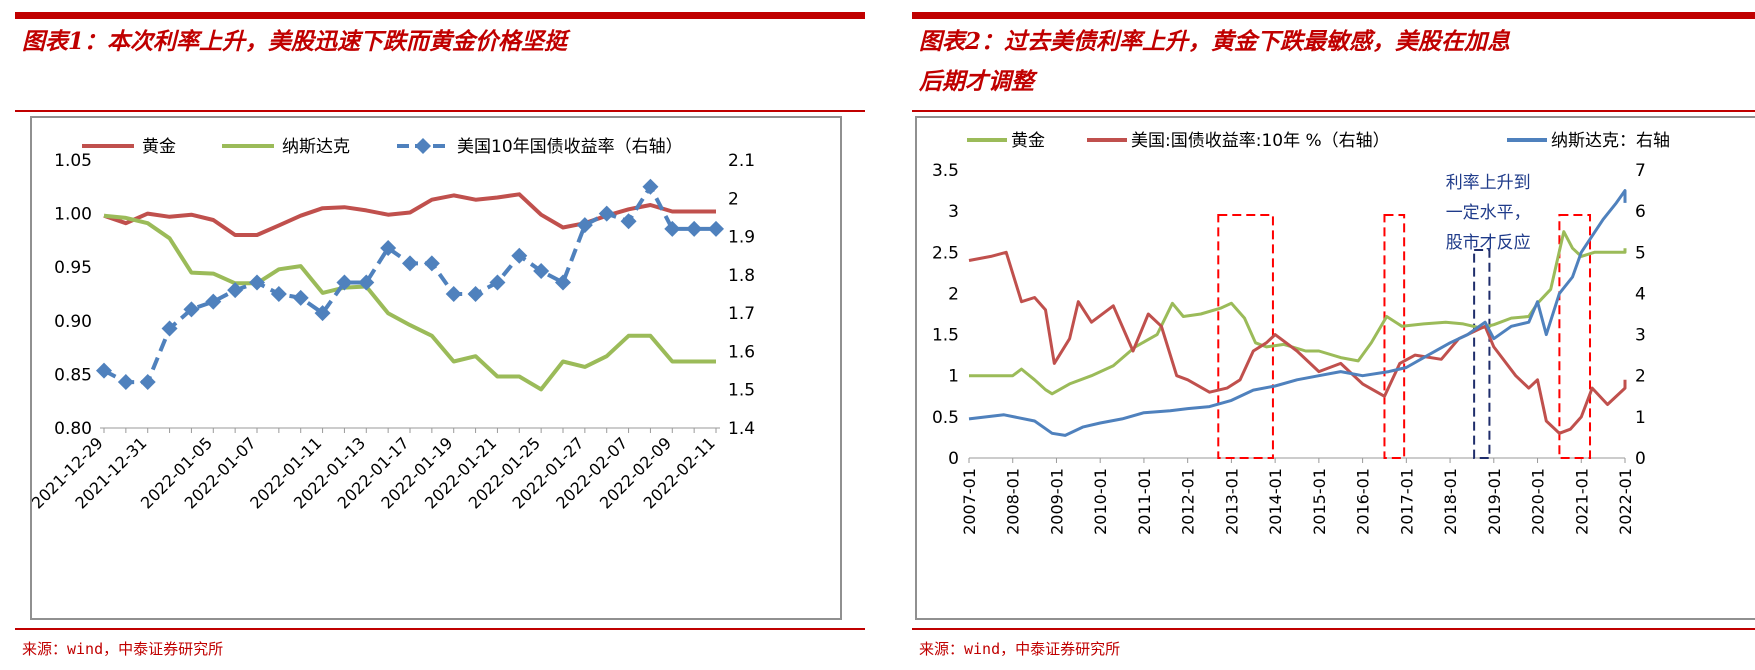 The height and width of the screenshot is (670, 1755). What do you see at coordinates (1215, 41) in the screenshot?
I see `chart2-title-line1: 图表2：过去美债利率上升，黄金下跌最敏感，美股在加息` at bounding box center [1215, 41].